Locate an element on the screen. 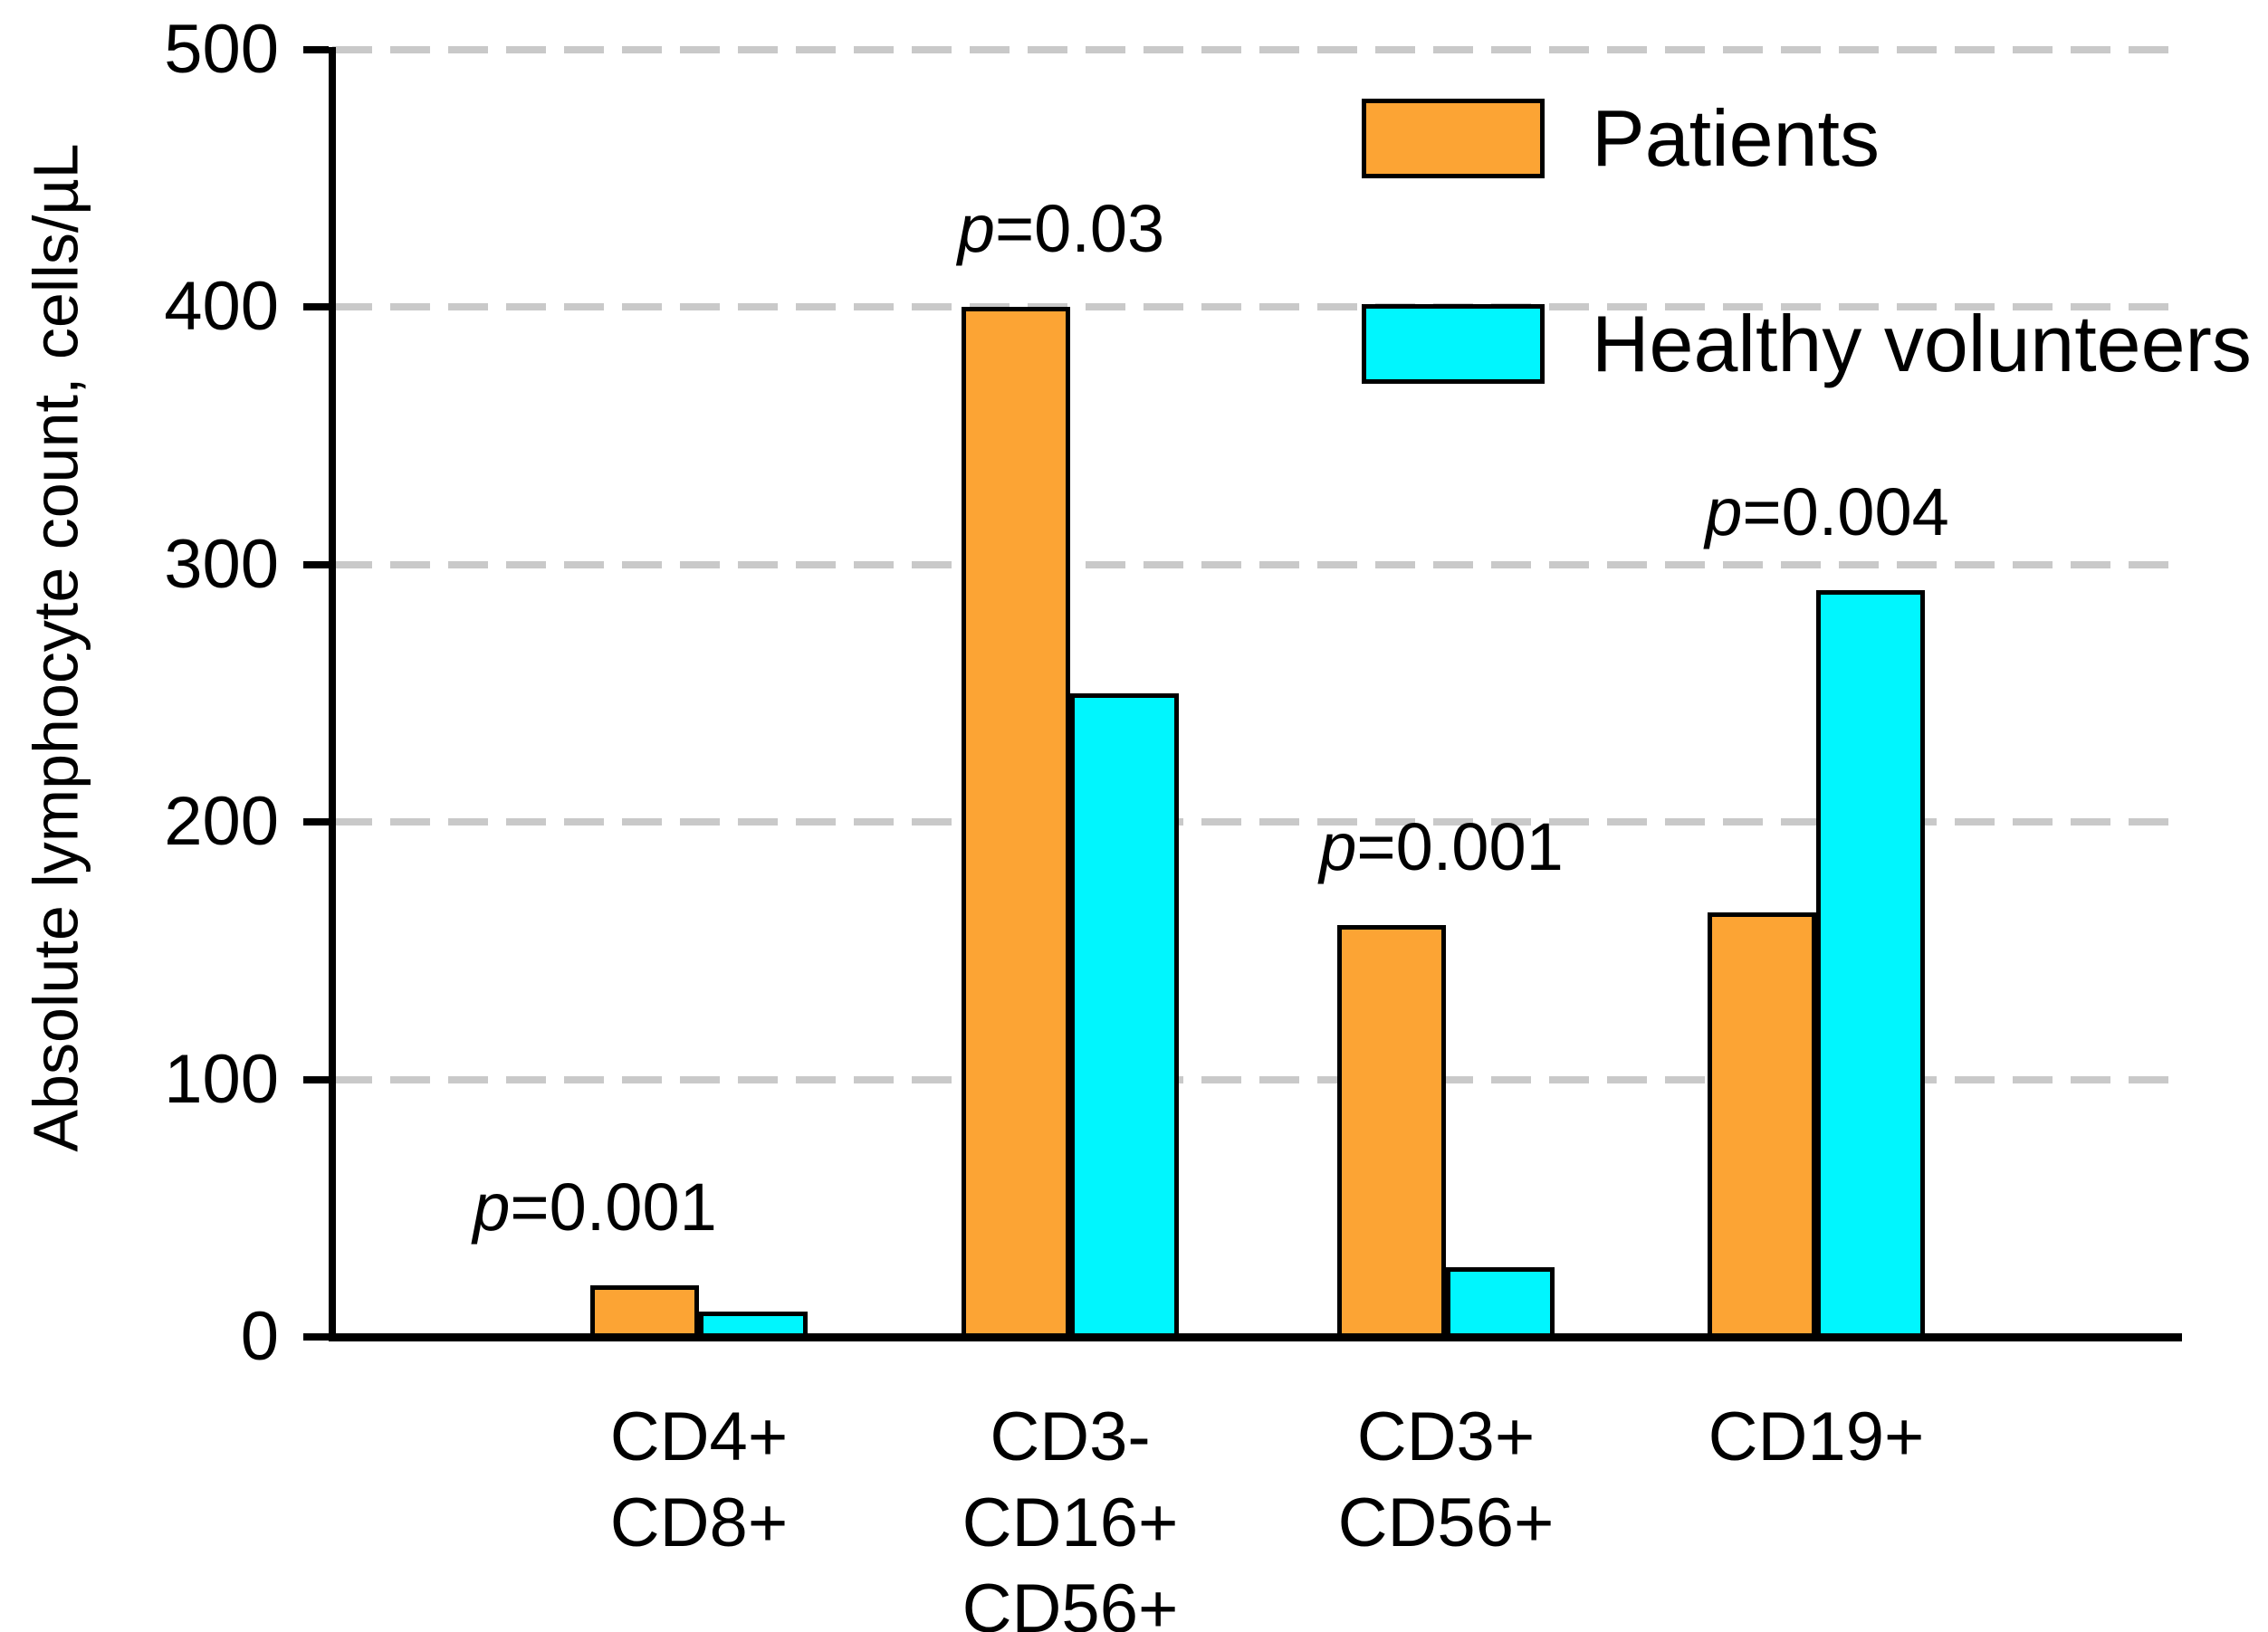  legend-item-healthy-volunteers: Healthy volunteers is located at coordinates (1807, 344).